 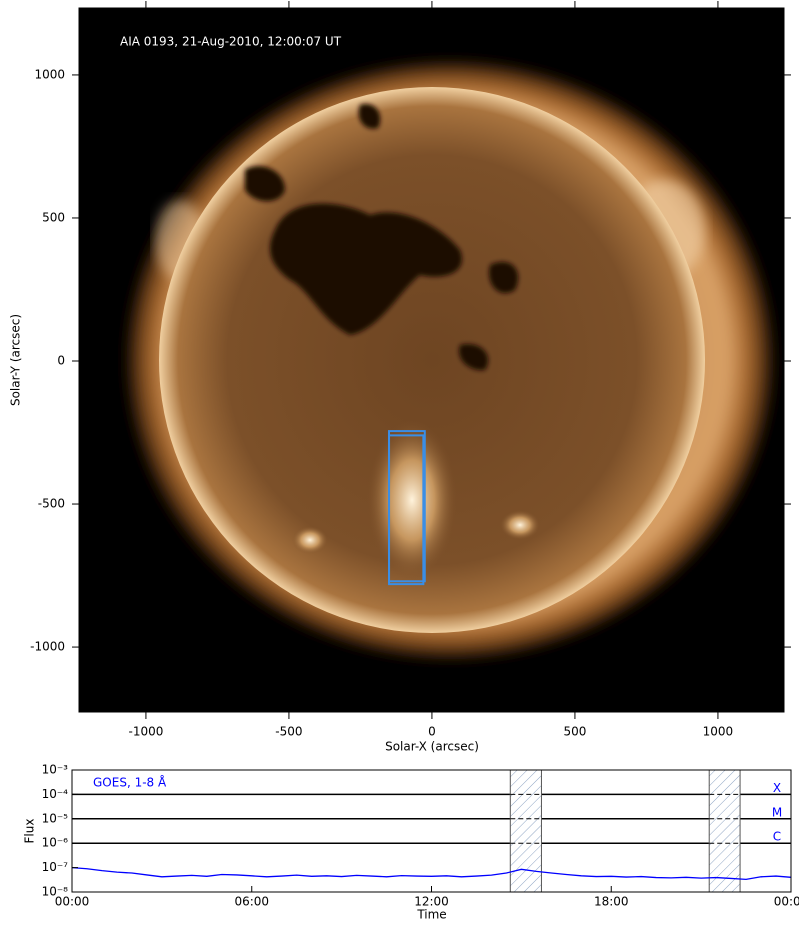 What do you see at coordinates (55, 794) in the screenshot?
I see `y-tick-label: 10⁻⁴` at bounding box center [55, 794].